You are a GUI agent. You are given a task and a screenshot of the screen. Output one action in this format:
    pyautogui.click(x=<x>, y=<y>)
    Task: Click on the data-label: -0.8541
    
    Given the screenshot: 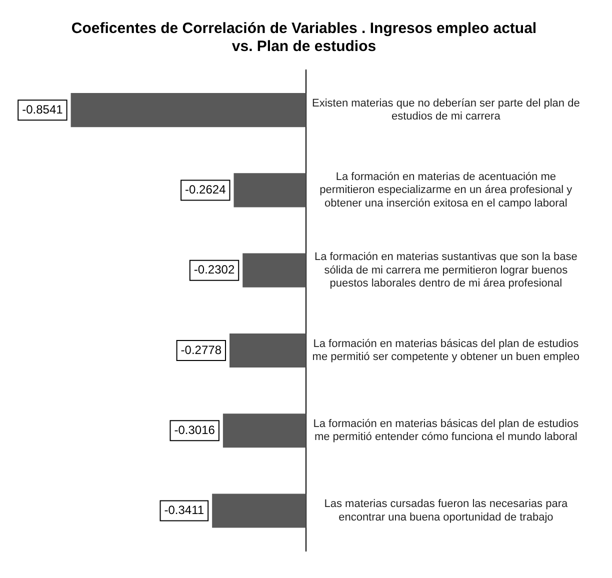 What is the action you would take?
    pyautogui.click(x=43, y=109)
    